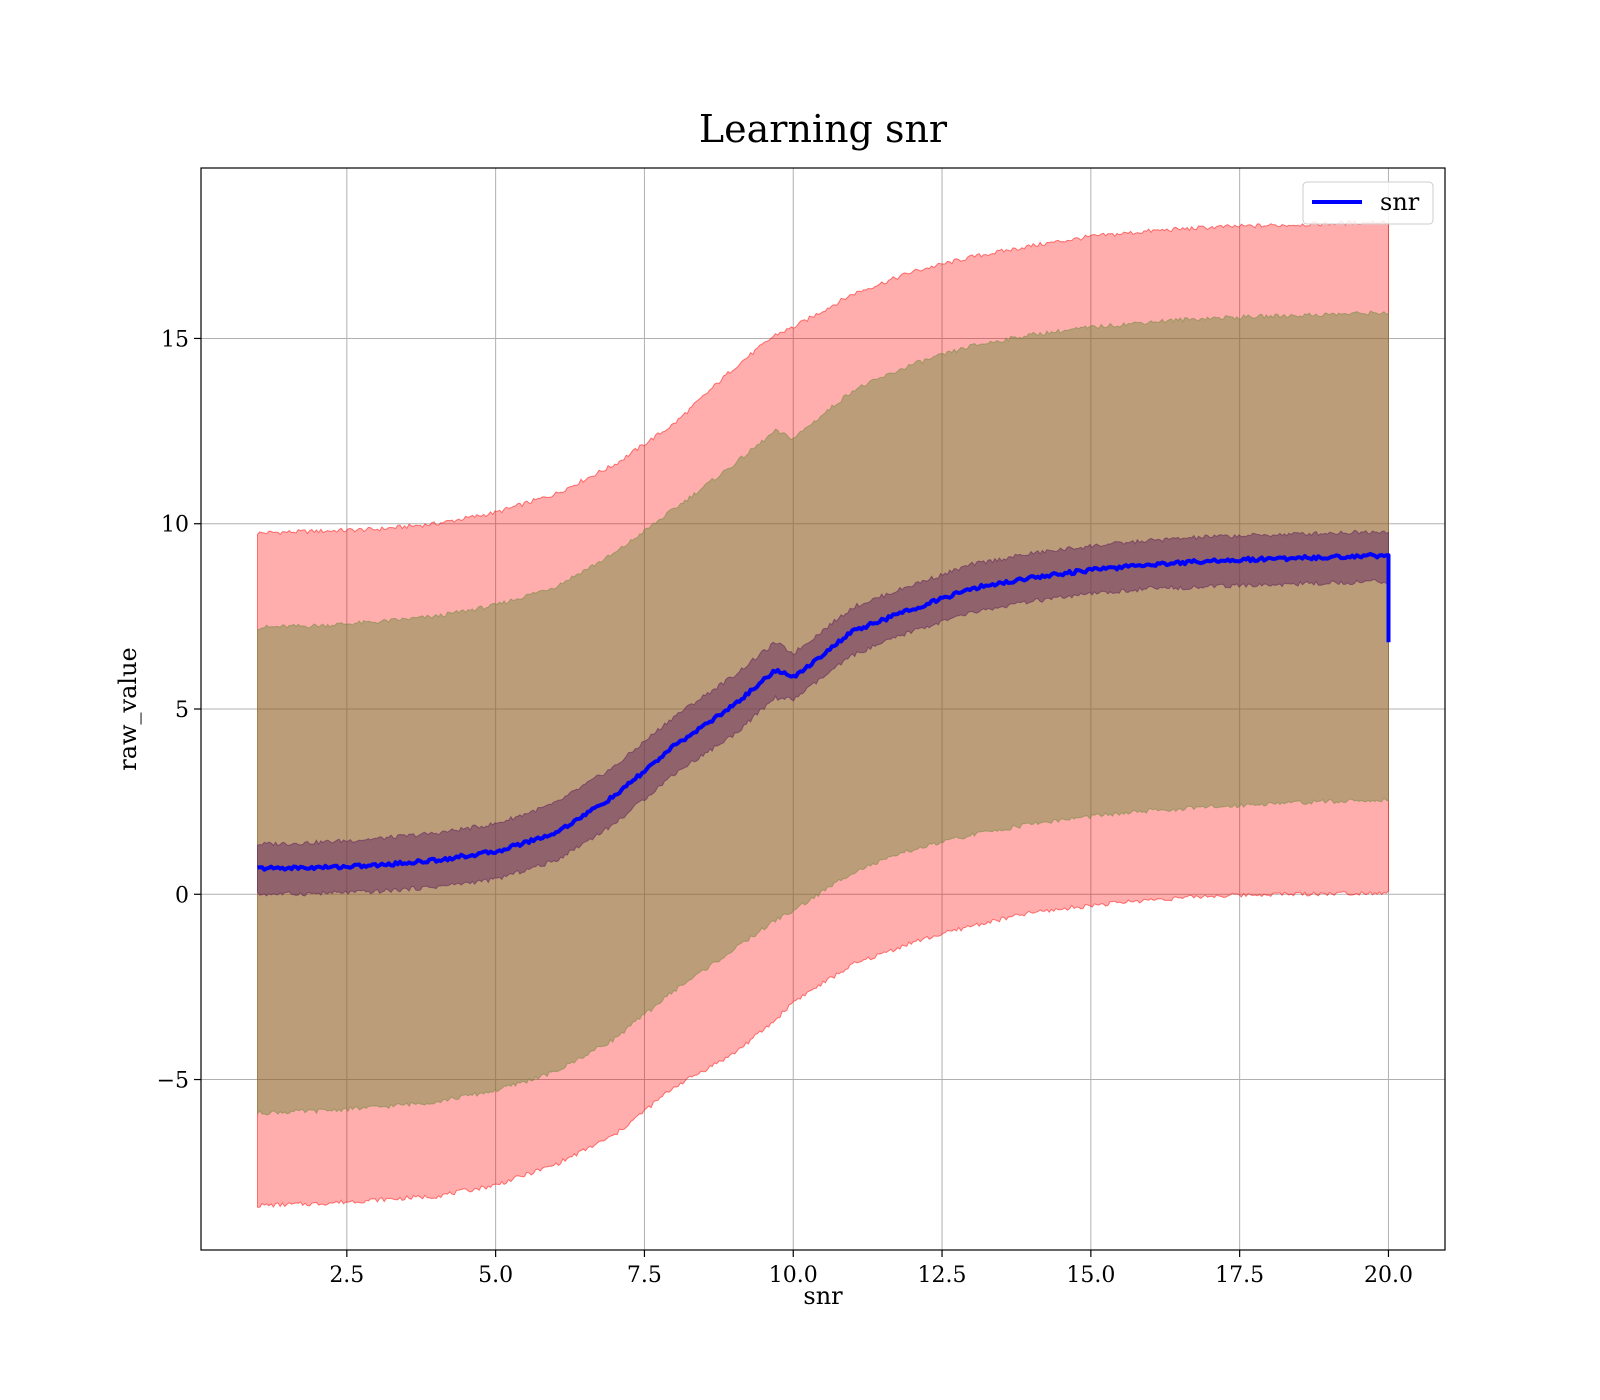  Describe the element at coordinates (182, 895) in the screenshot. I see `y-tick-label: 0` at that location.